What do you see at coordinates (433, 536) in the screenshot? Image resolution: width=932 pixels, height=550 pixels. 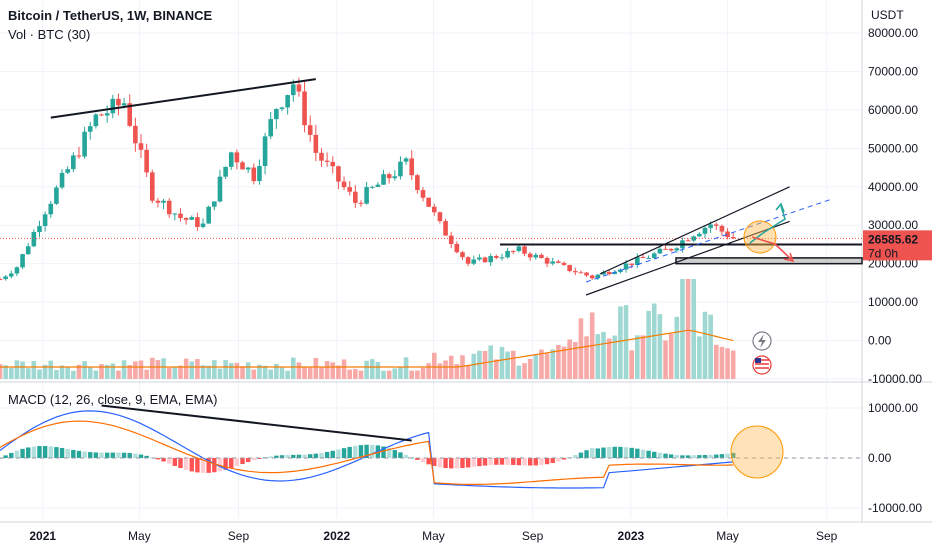 I see `time-axis-label: May` at bounding box center [433, 536].